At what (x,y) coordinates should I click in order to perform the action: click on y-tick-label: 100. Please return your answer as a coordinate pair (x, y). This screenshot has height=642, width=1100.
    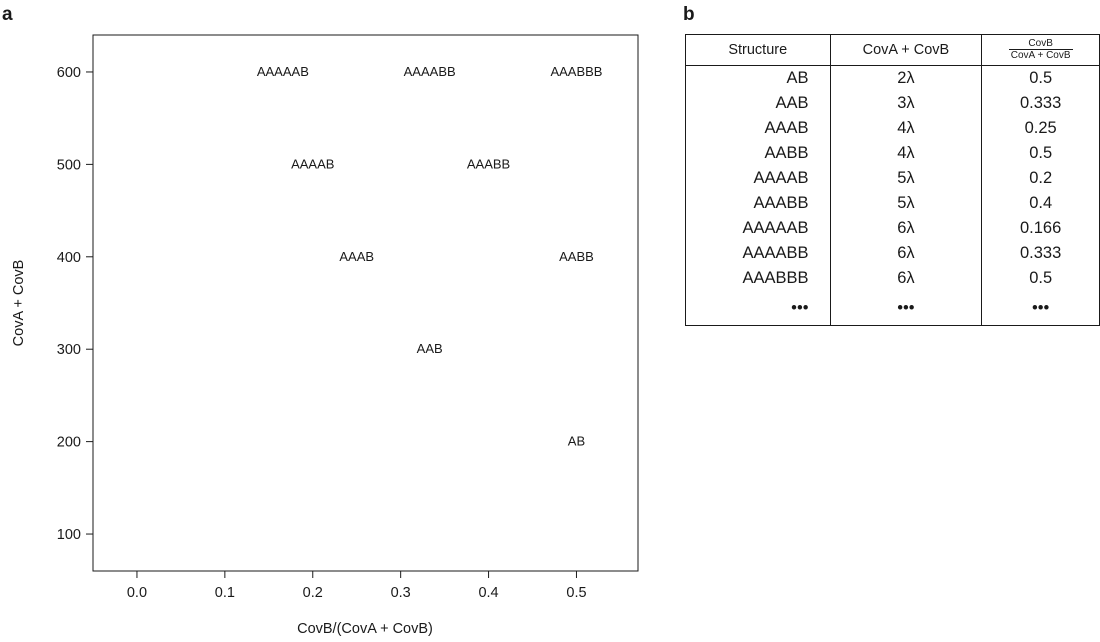
    Looking at the image, I should click on (69, 535).